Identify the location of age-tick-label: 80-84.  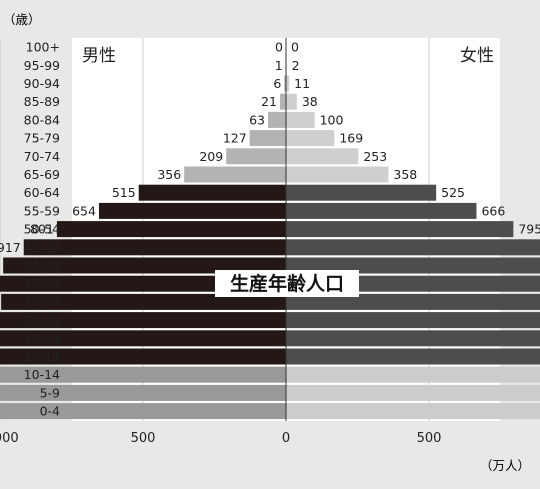
(42, 119).